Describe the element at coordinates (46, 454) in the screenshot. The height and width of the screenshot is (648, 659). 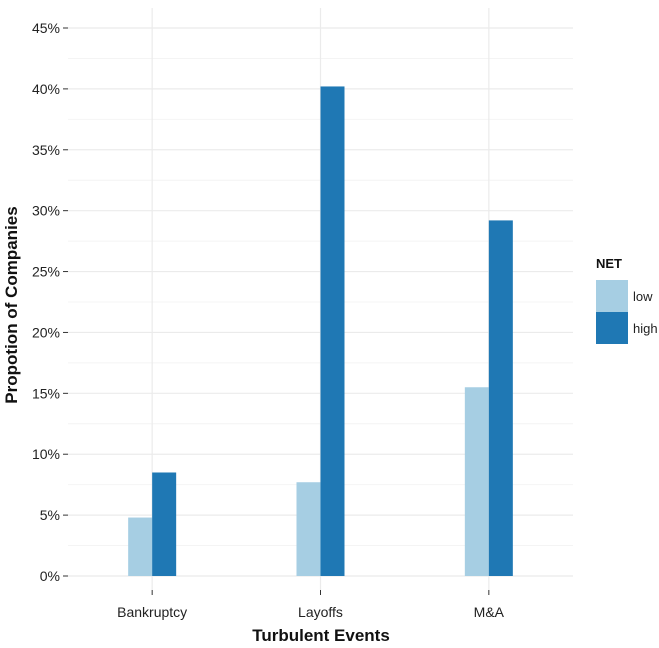
I see `y-tick-label: 10%` at that location.